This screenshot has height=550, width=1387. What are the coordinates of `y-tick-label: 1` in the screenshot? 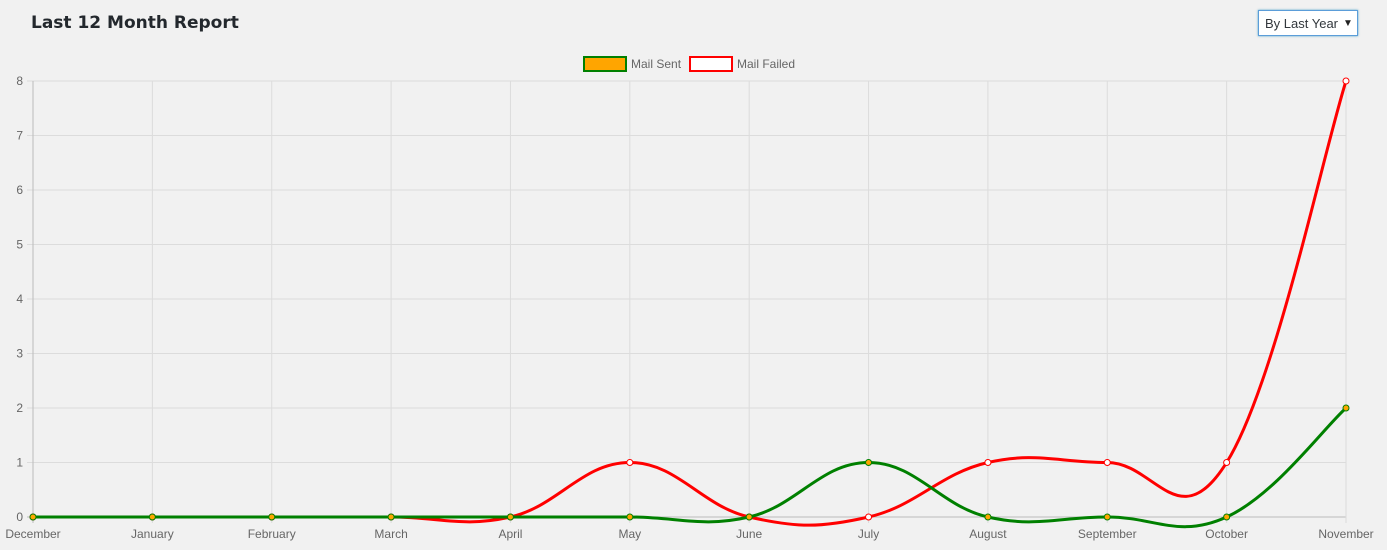 It's located at (19, 463).